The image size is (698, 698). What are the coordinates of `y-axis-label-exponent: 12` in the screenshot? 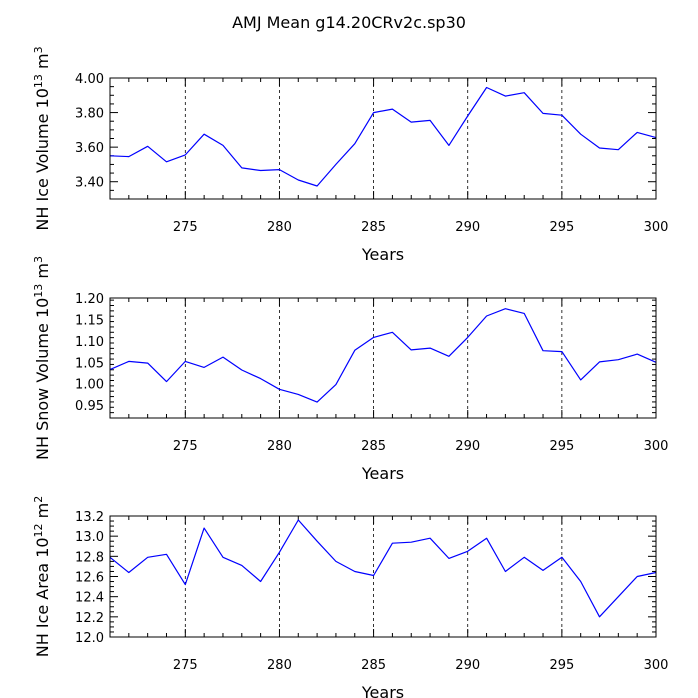 It's located at (38, 530).